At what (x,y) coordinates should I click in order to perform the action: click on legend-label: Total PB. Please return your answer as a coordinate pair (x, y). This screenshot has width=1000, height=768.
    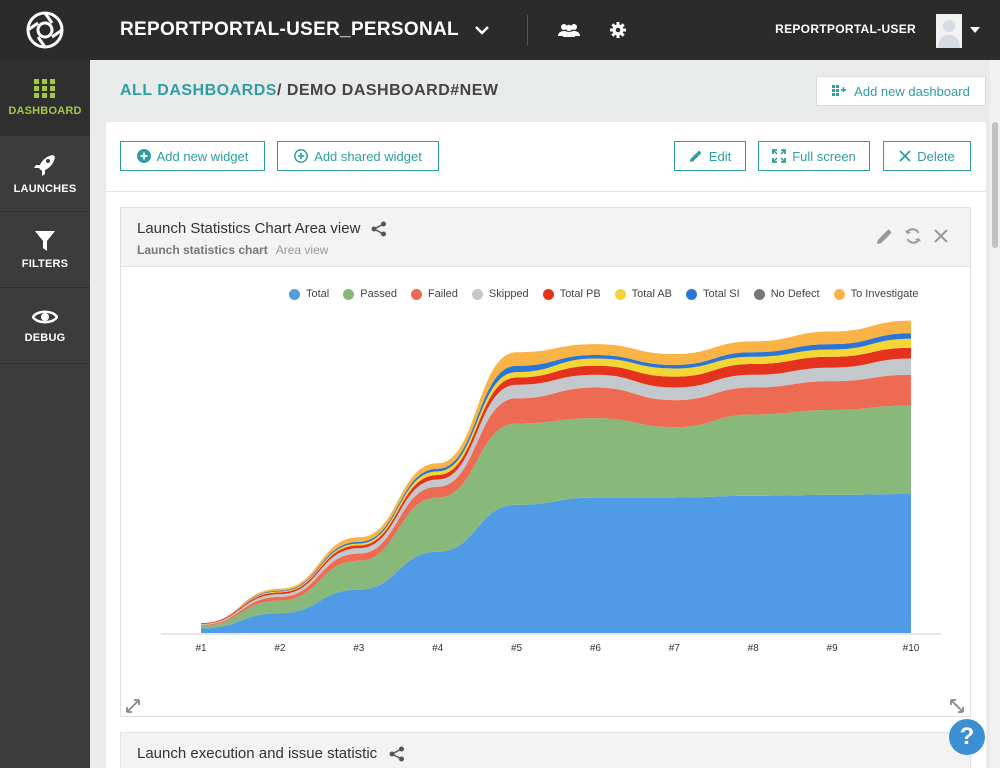
    Looking at the image, I should click on (580, 294).